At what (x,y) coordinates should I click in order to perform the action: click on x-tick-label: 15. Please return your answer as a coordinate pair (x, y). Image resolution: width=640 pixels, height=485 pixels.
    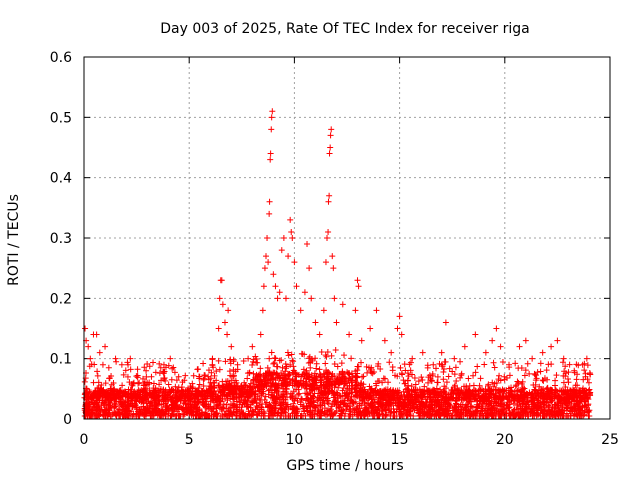
    Looking at the image, I should click on (400, 440).